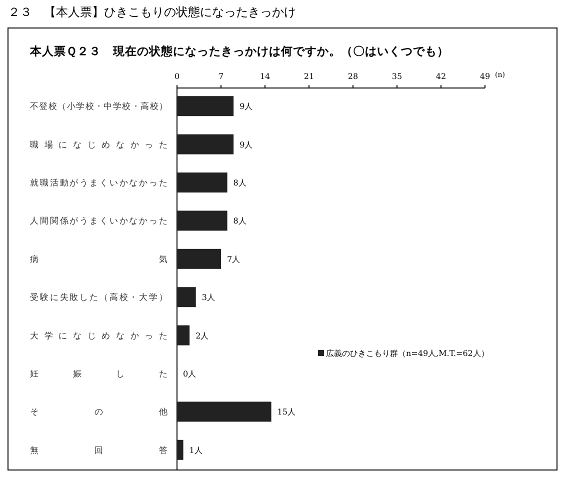 Image resolution: width=574 pixels, height=484 pixels. What do you see at coordinates (99, 374) in the screenshot?
I see `y-tick-label: 妊娠した` at bounding box center [99, 374].